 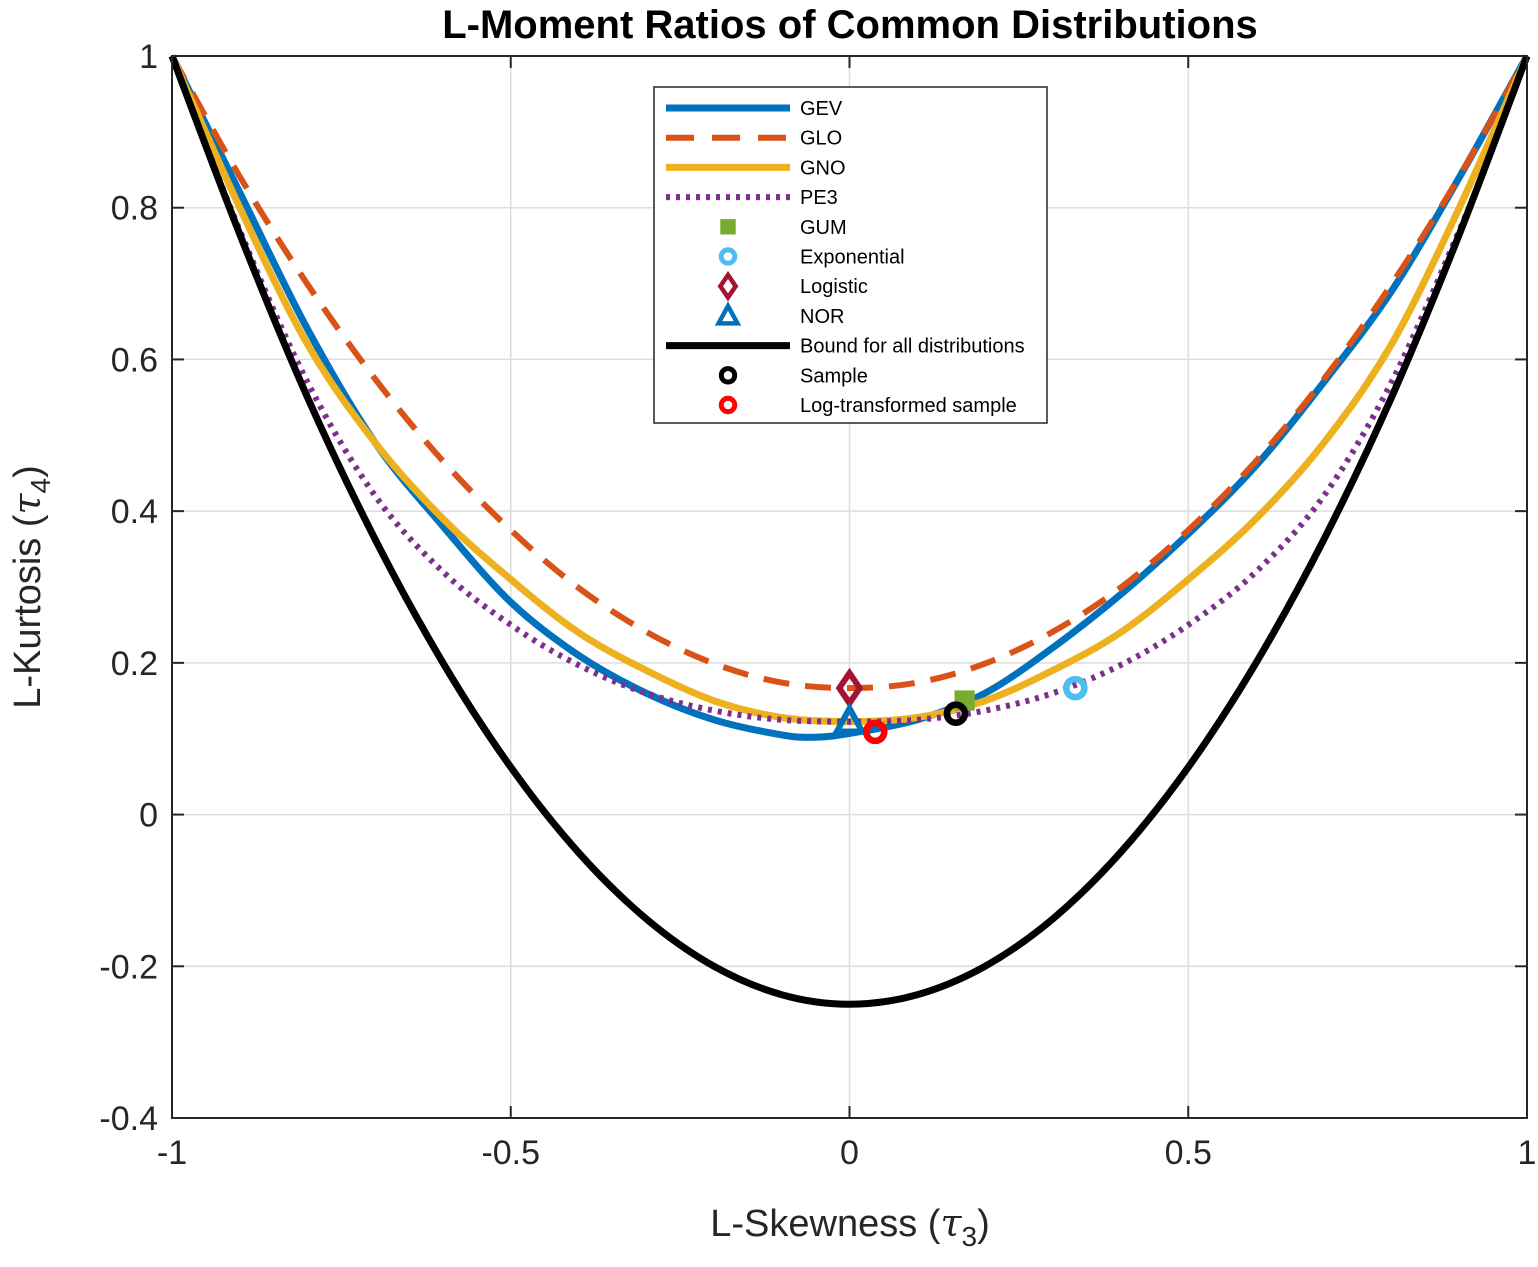 I want to click on y-tick-label: 1, so click(x=148, y=57).